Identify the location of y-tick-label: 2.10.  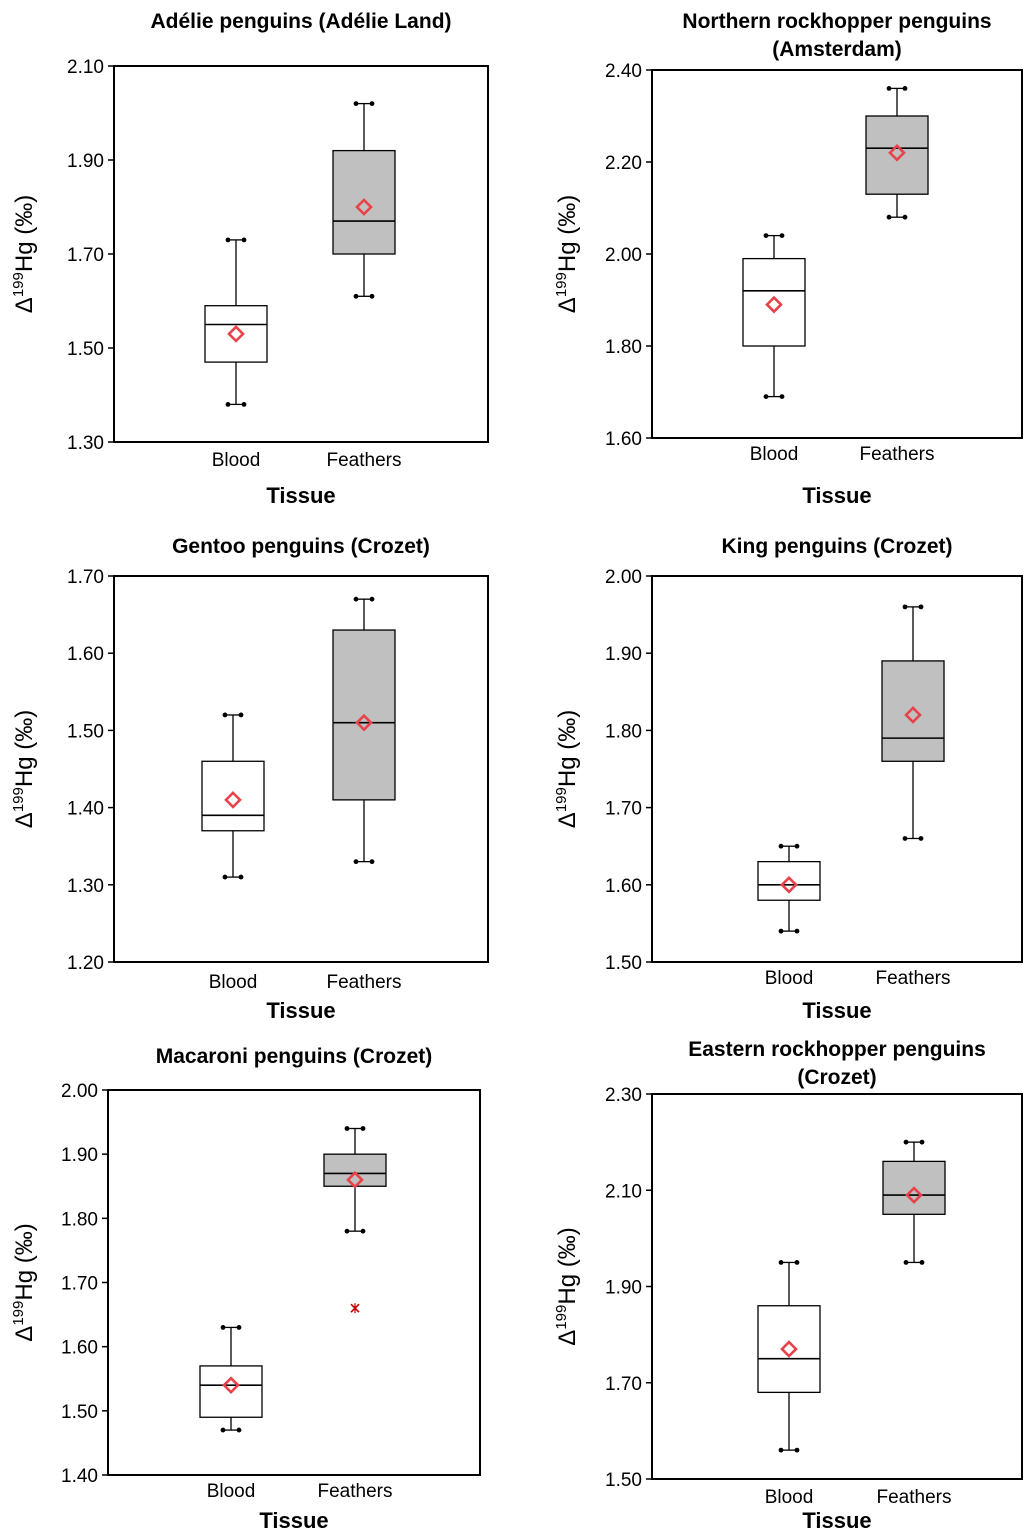
(623, 1191).